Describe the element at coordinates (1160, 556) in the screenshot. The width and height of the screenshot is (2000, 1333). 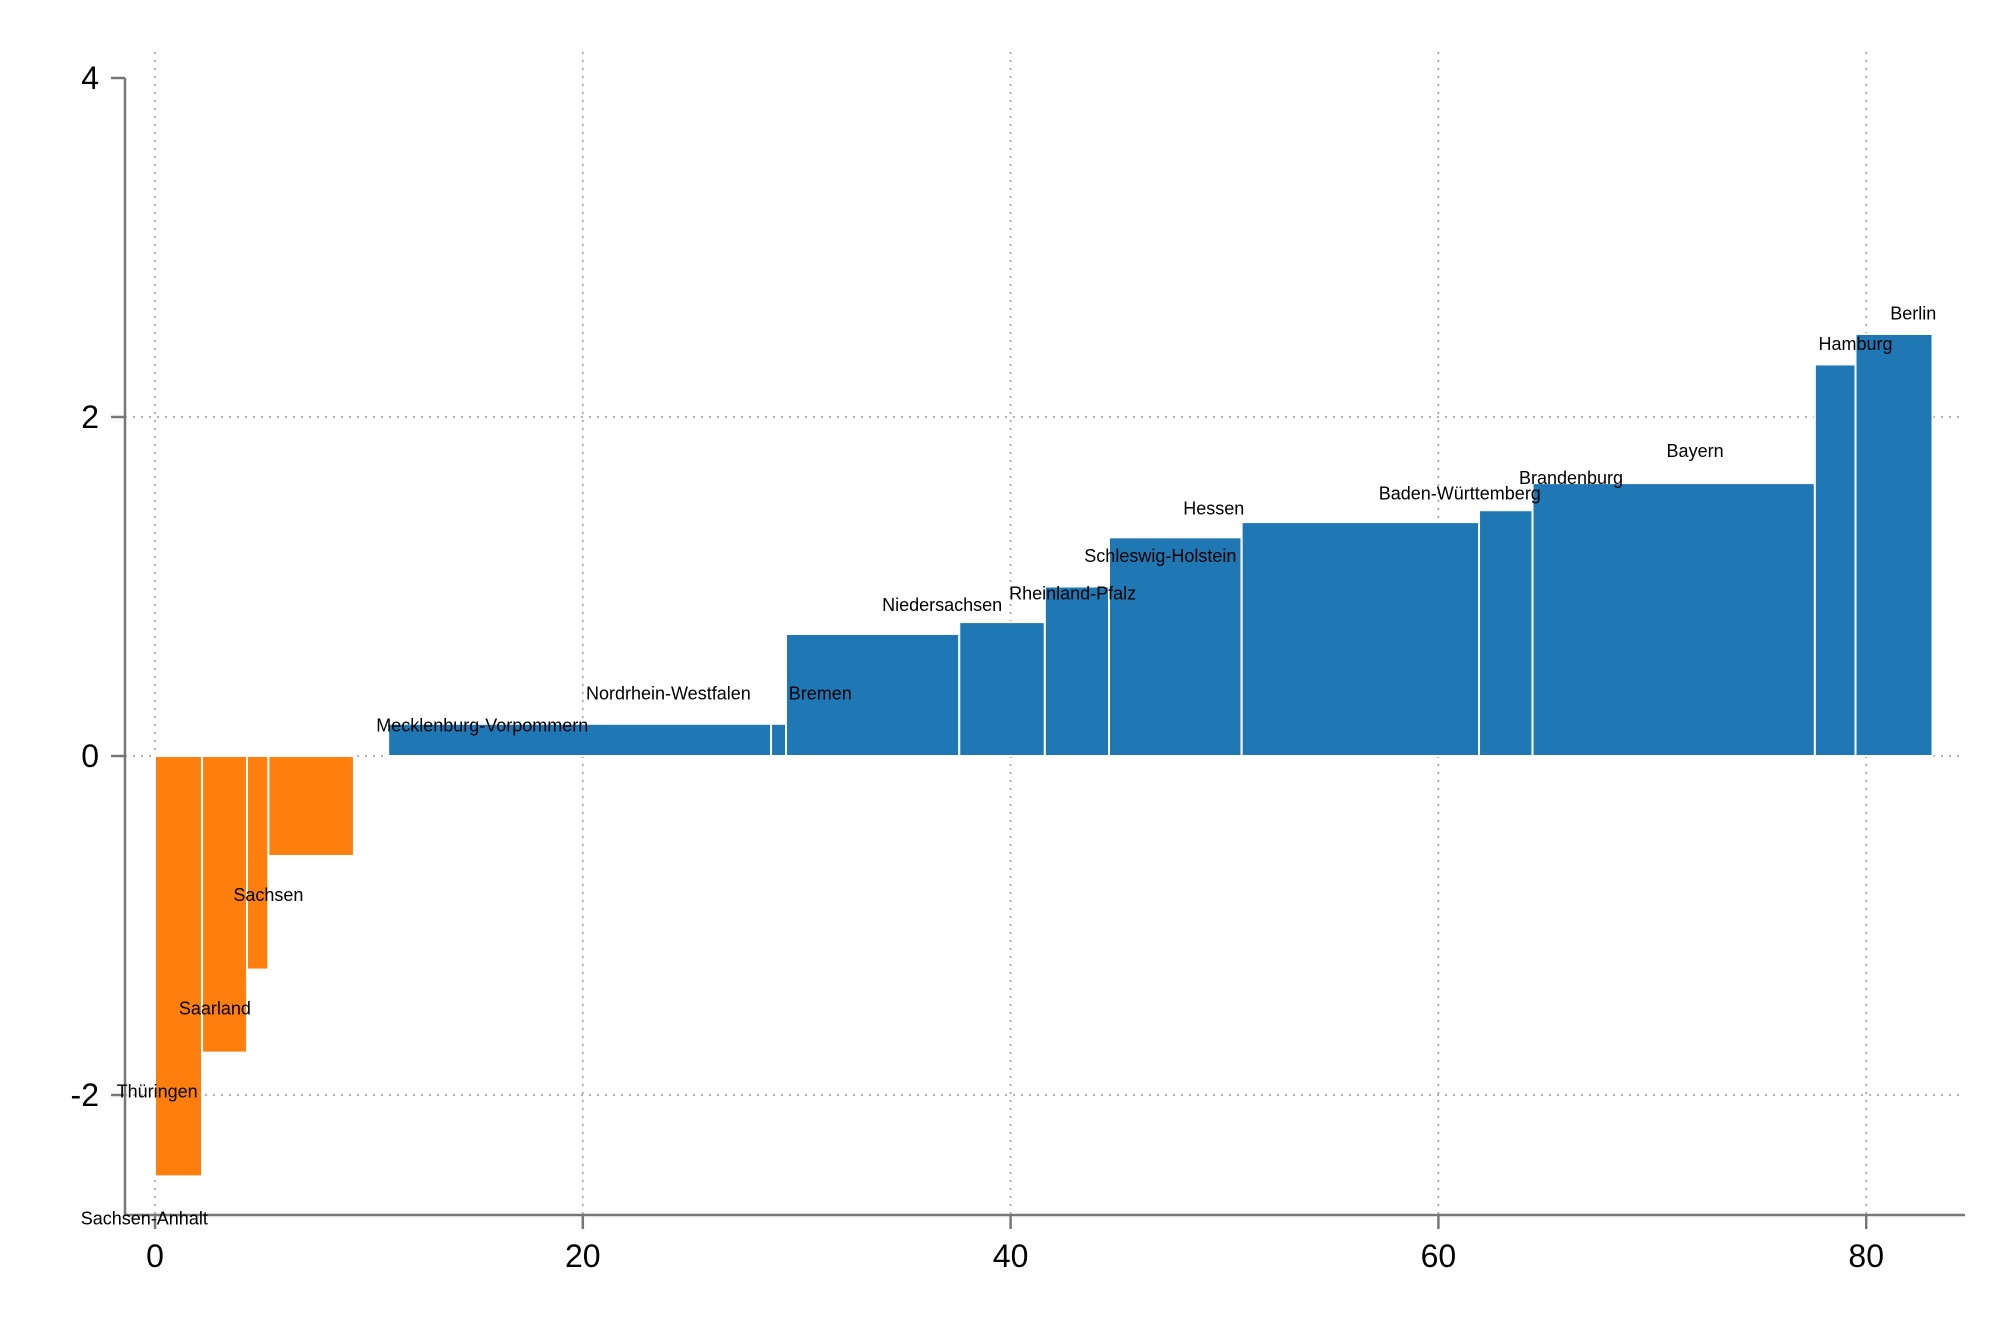
I see `bar-label-schleswig-holstein: Schleswig-Holstein` at that location.